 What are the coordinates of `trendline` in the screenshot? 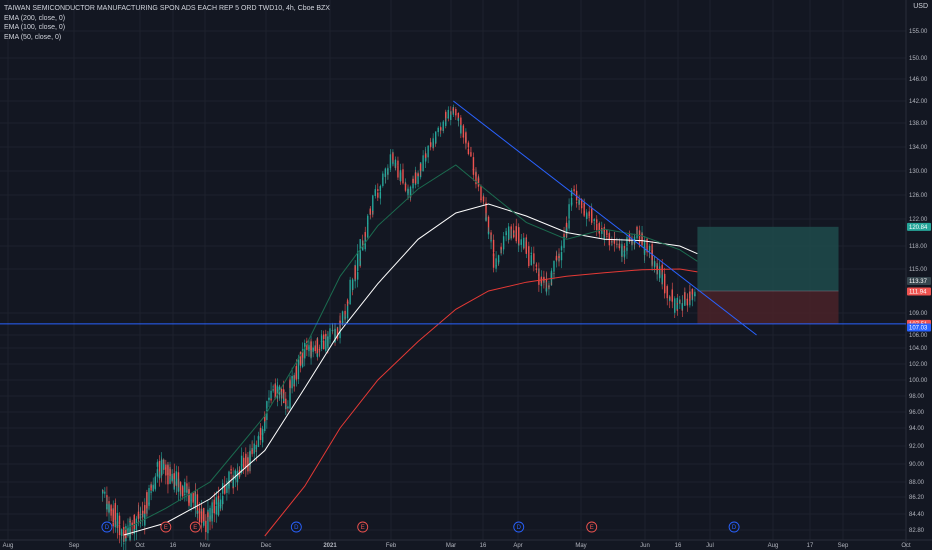 It's located at (605, 218).